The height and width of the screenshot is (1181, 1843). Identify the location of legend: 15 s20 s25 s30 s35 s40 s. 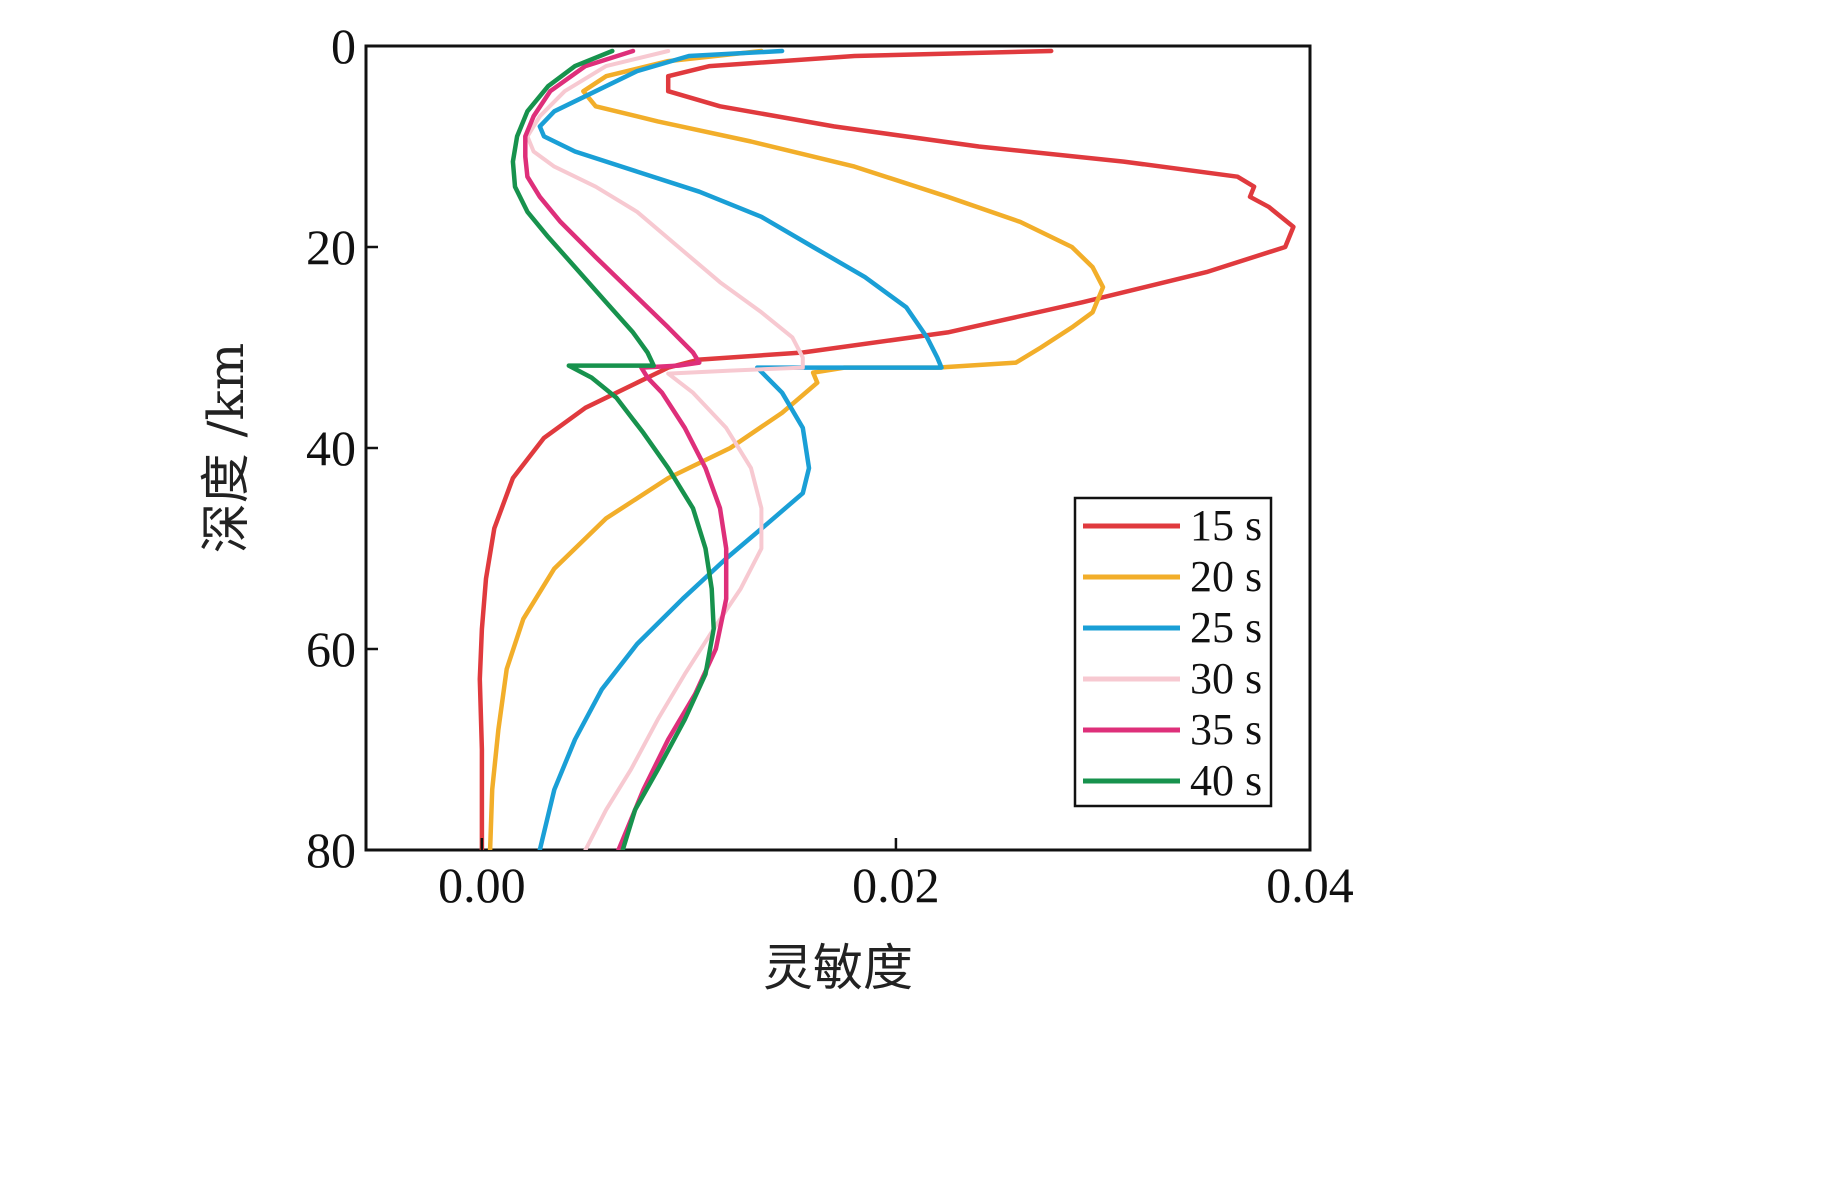
(1173, 652).